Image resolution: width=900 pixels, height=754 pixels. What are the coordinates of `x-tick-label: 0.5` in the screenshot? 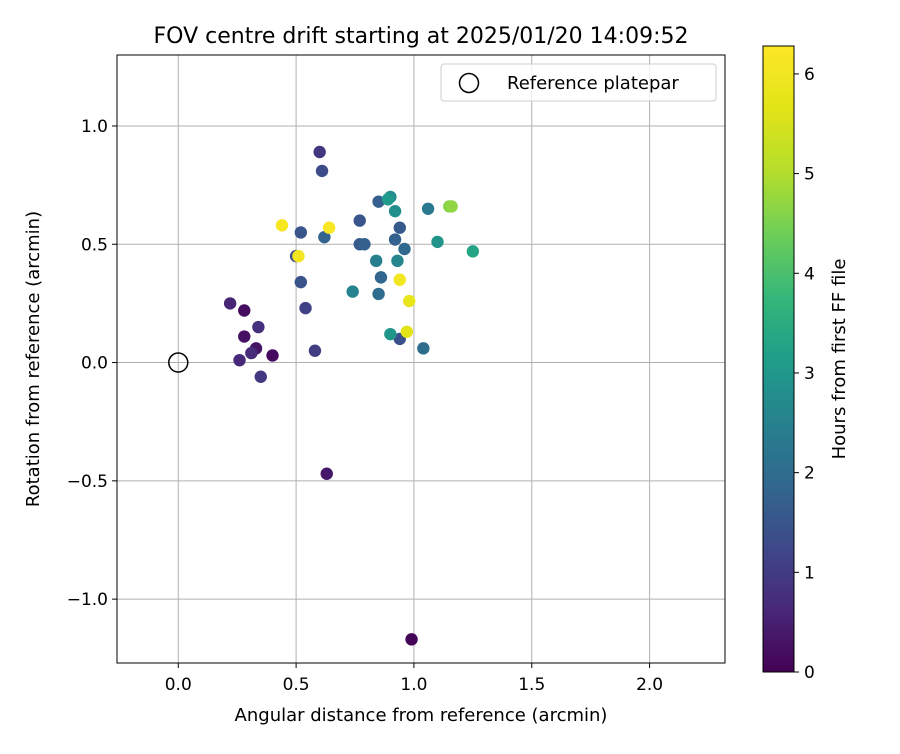 It's located at (296, 685).